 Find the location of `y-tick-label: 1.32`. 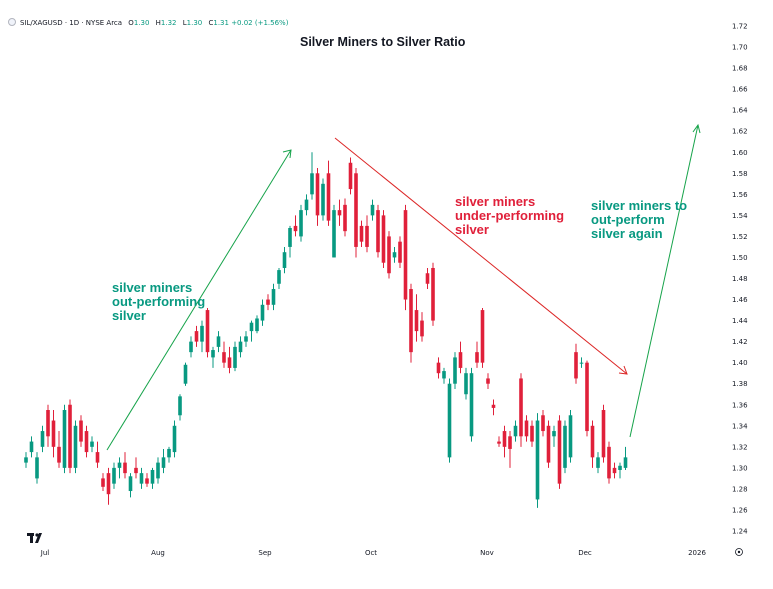

y-tick-label: 1.32 is located at coordinates (740, 447).